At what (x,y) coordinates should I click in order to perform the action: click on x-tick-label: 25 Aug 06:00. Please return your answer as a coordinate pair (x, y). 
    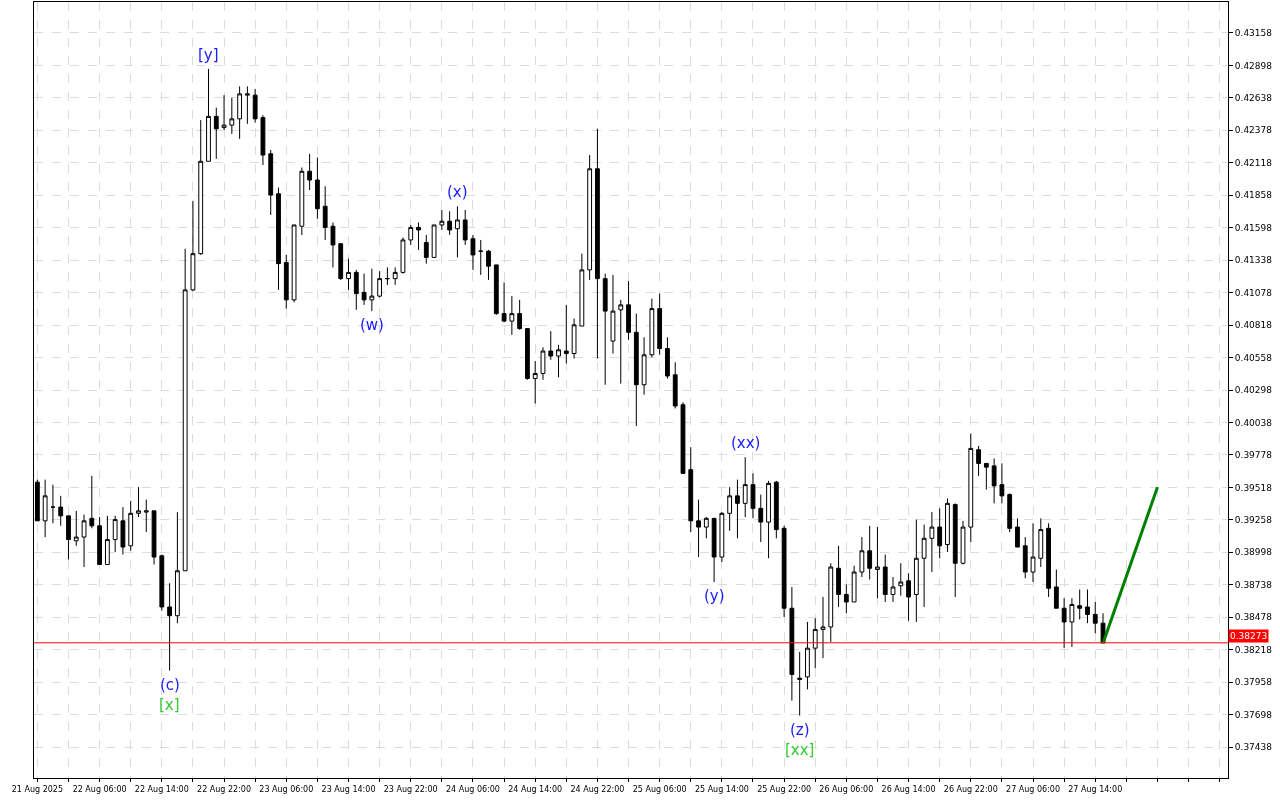
    Looking at the image, I should click on (659, 789).